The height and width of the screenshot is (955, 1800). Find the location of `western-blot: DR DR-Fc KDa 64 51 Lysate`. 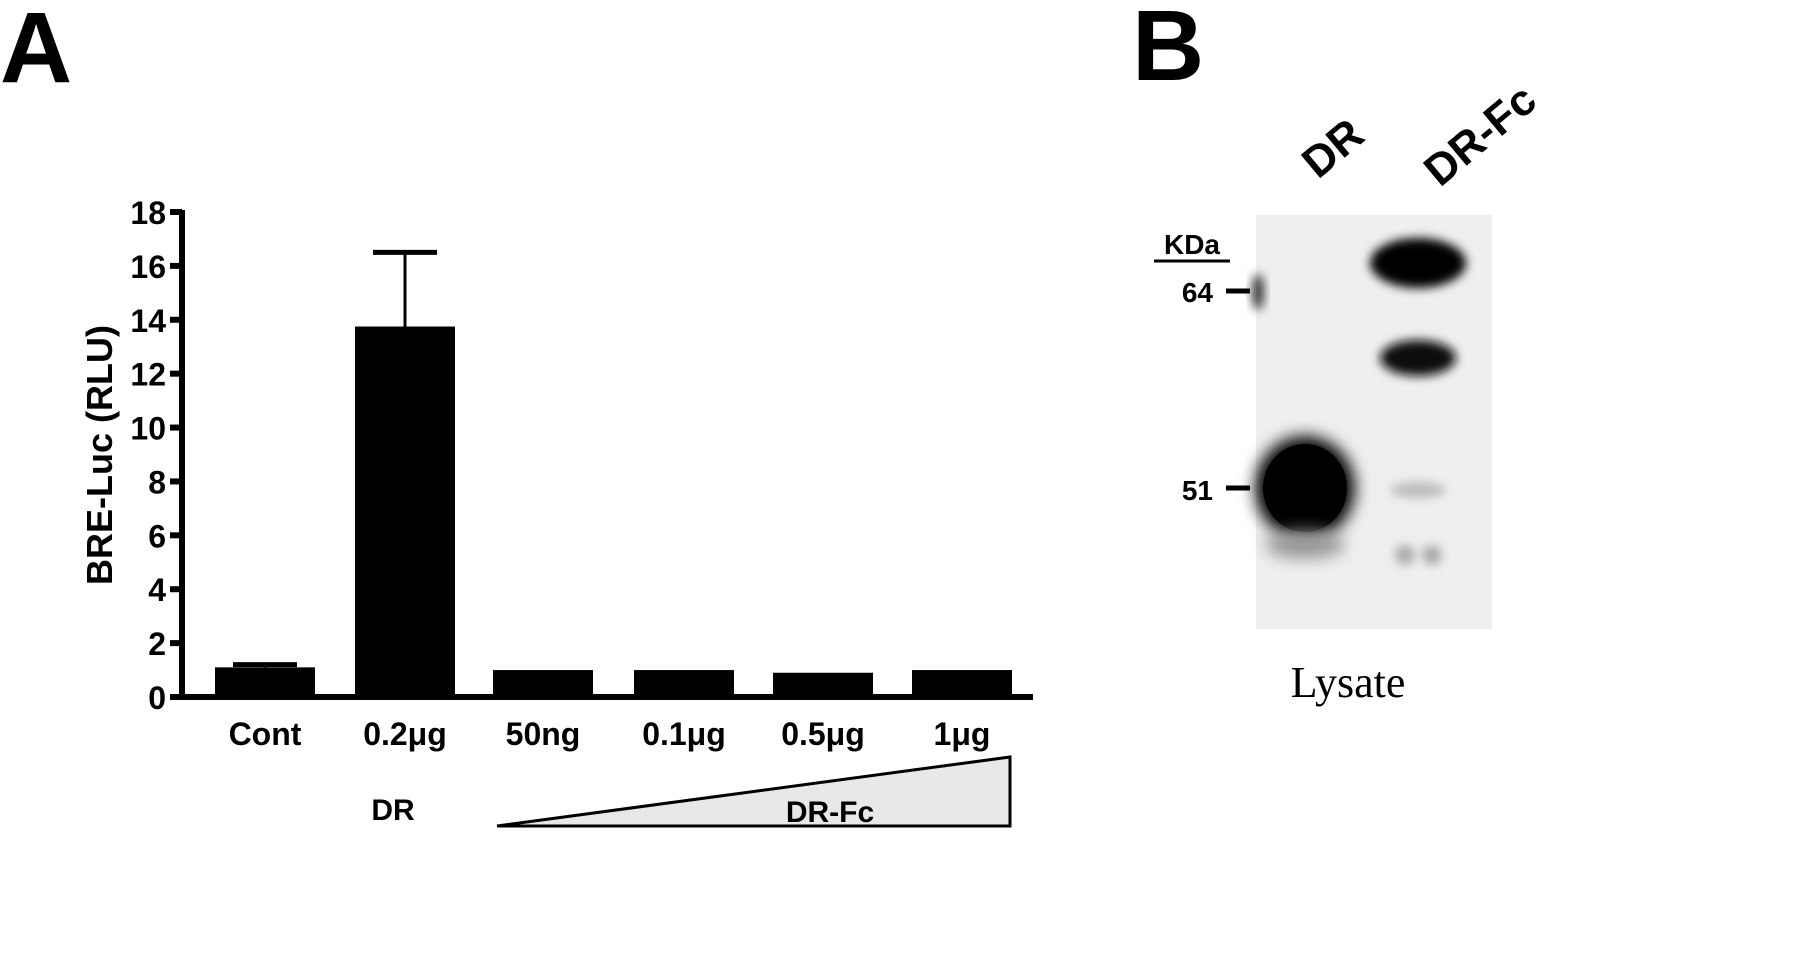

western-blot: DR DR-Fc KDa 64 51 Lysate is located at coordinates (1350, 391).